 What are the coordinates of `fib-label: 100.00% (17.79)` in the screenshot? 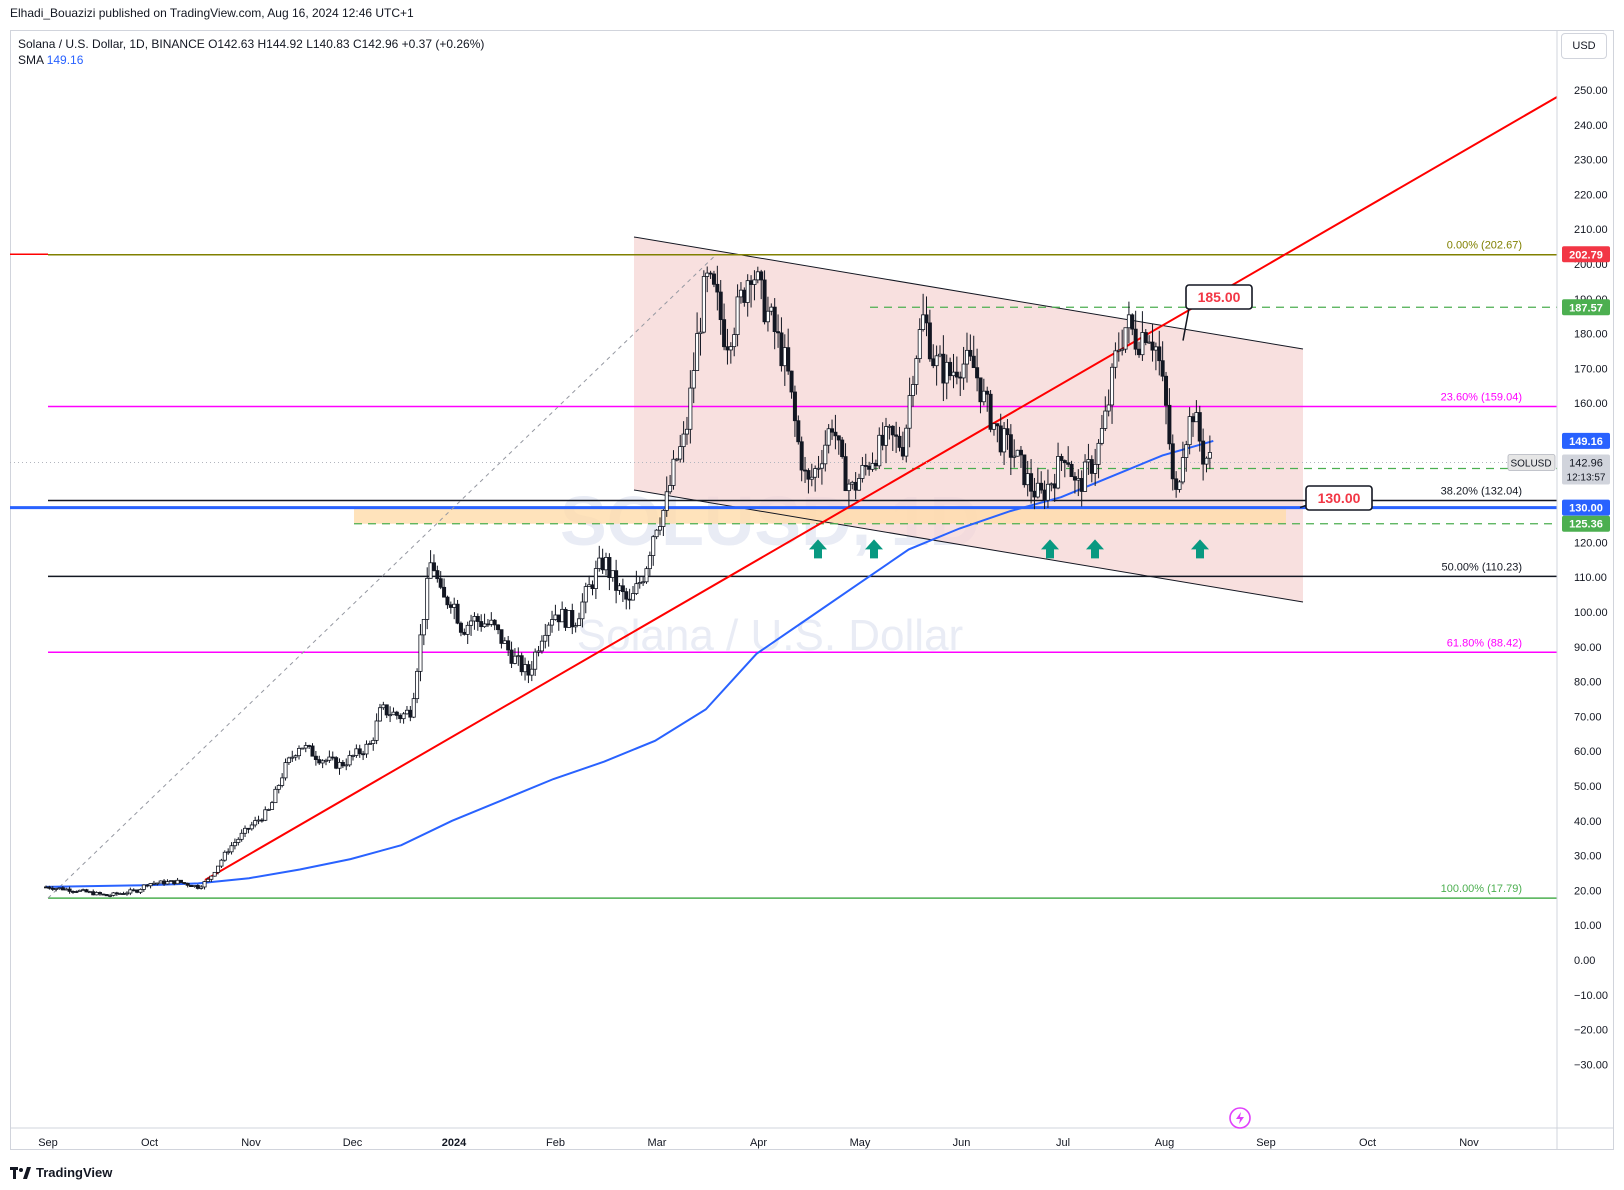 It's located at (1481, 889).